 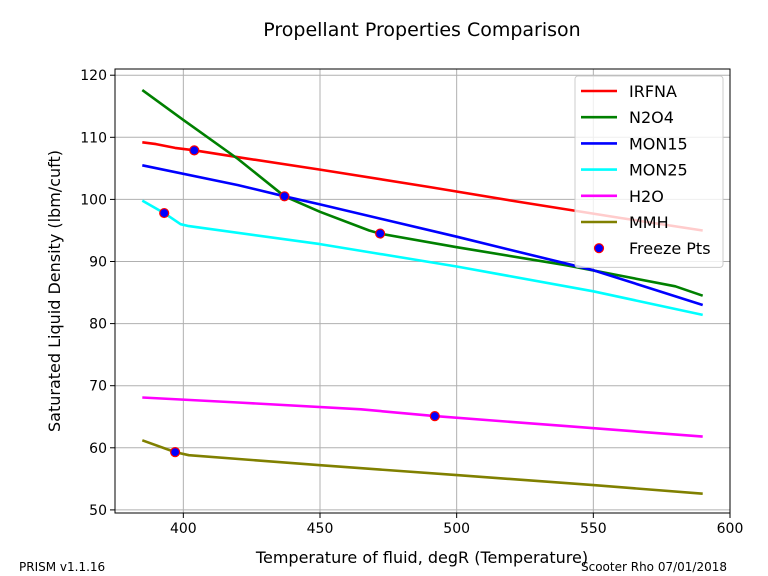 I want to click on y-tick-label: 60, so click(x=98, y=449).